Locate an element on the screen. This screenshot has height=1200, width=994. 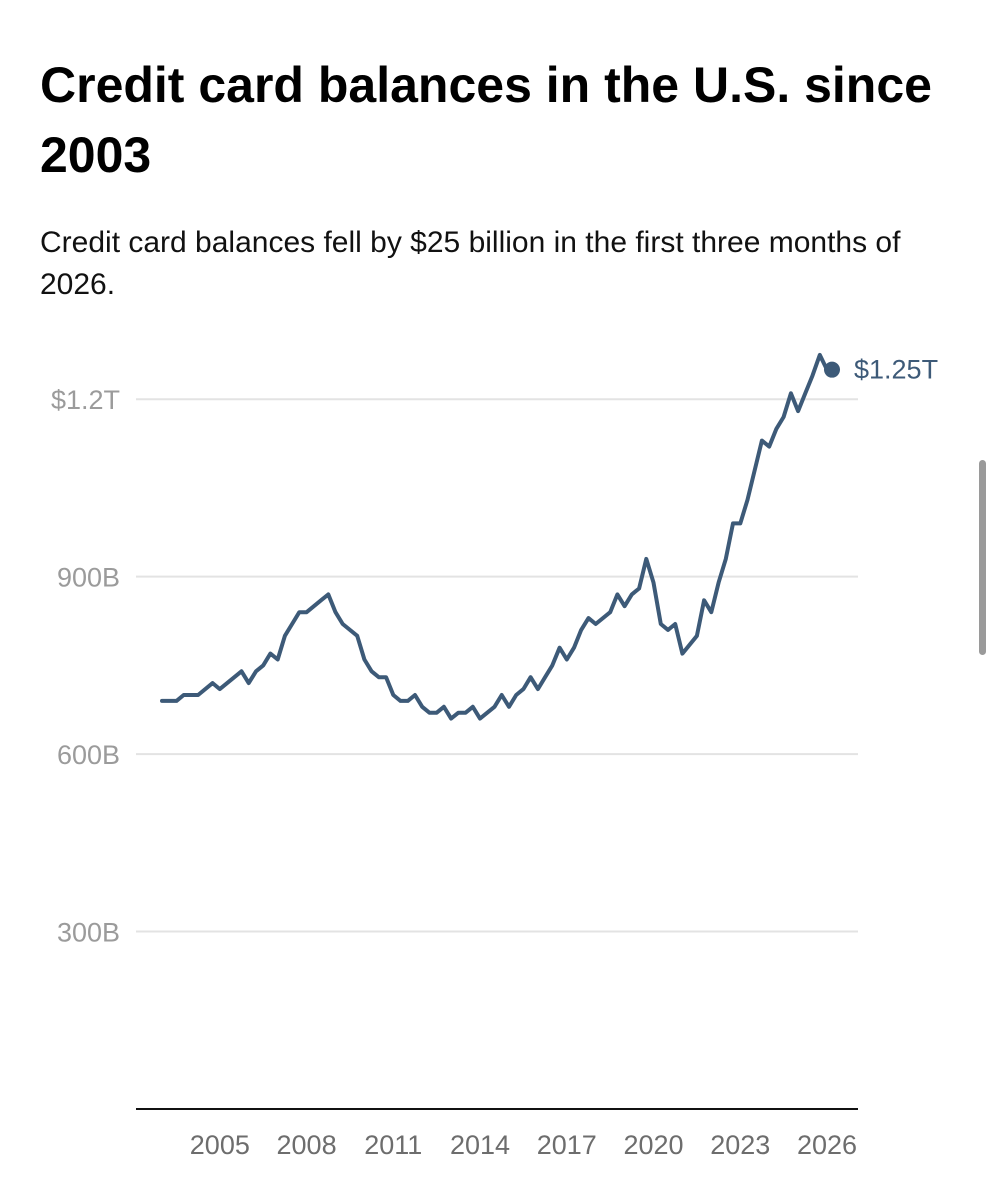
end-point-marker is located at coordinates (832, 369).